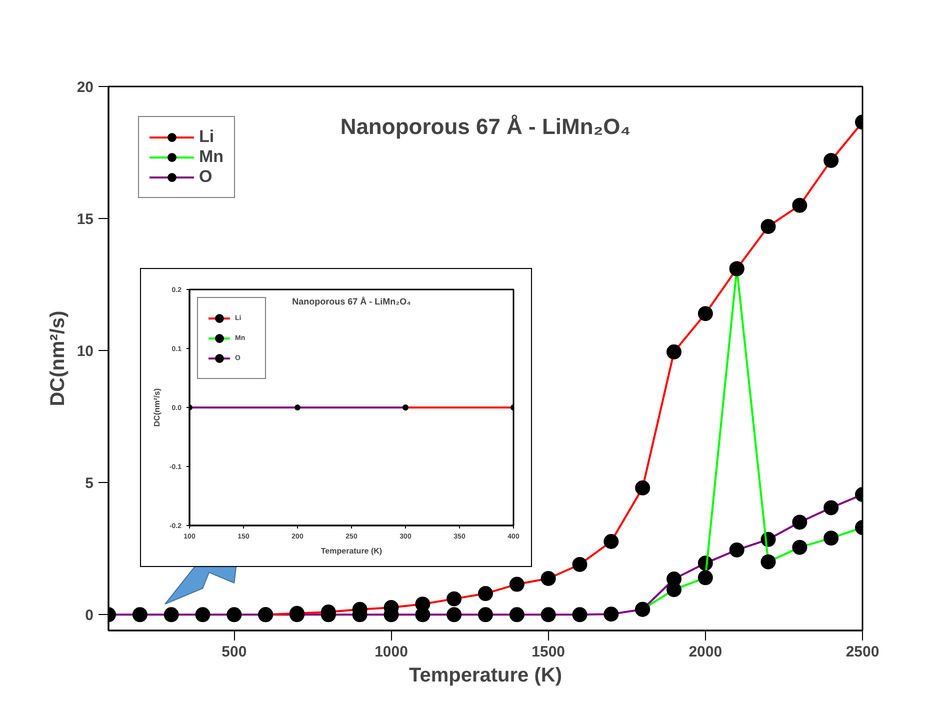 This screenshot has height=722, width=925. What do you see at coordinates (211, 157) in the screenshot?
I see `legend-label: Mn` at bounding box center [211, 157].